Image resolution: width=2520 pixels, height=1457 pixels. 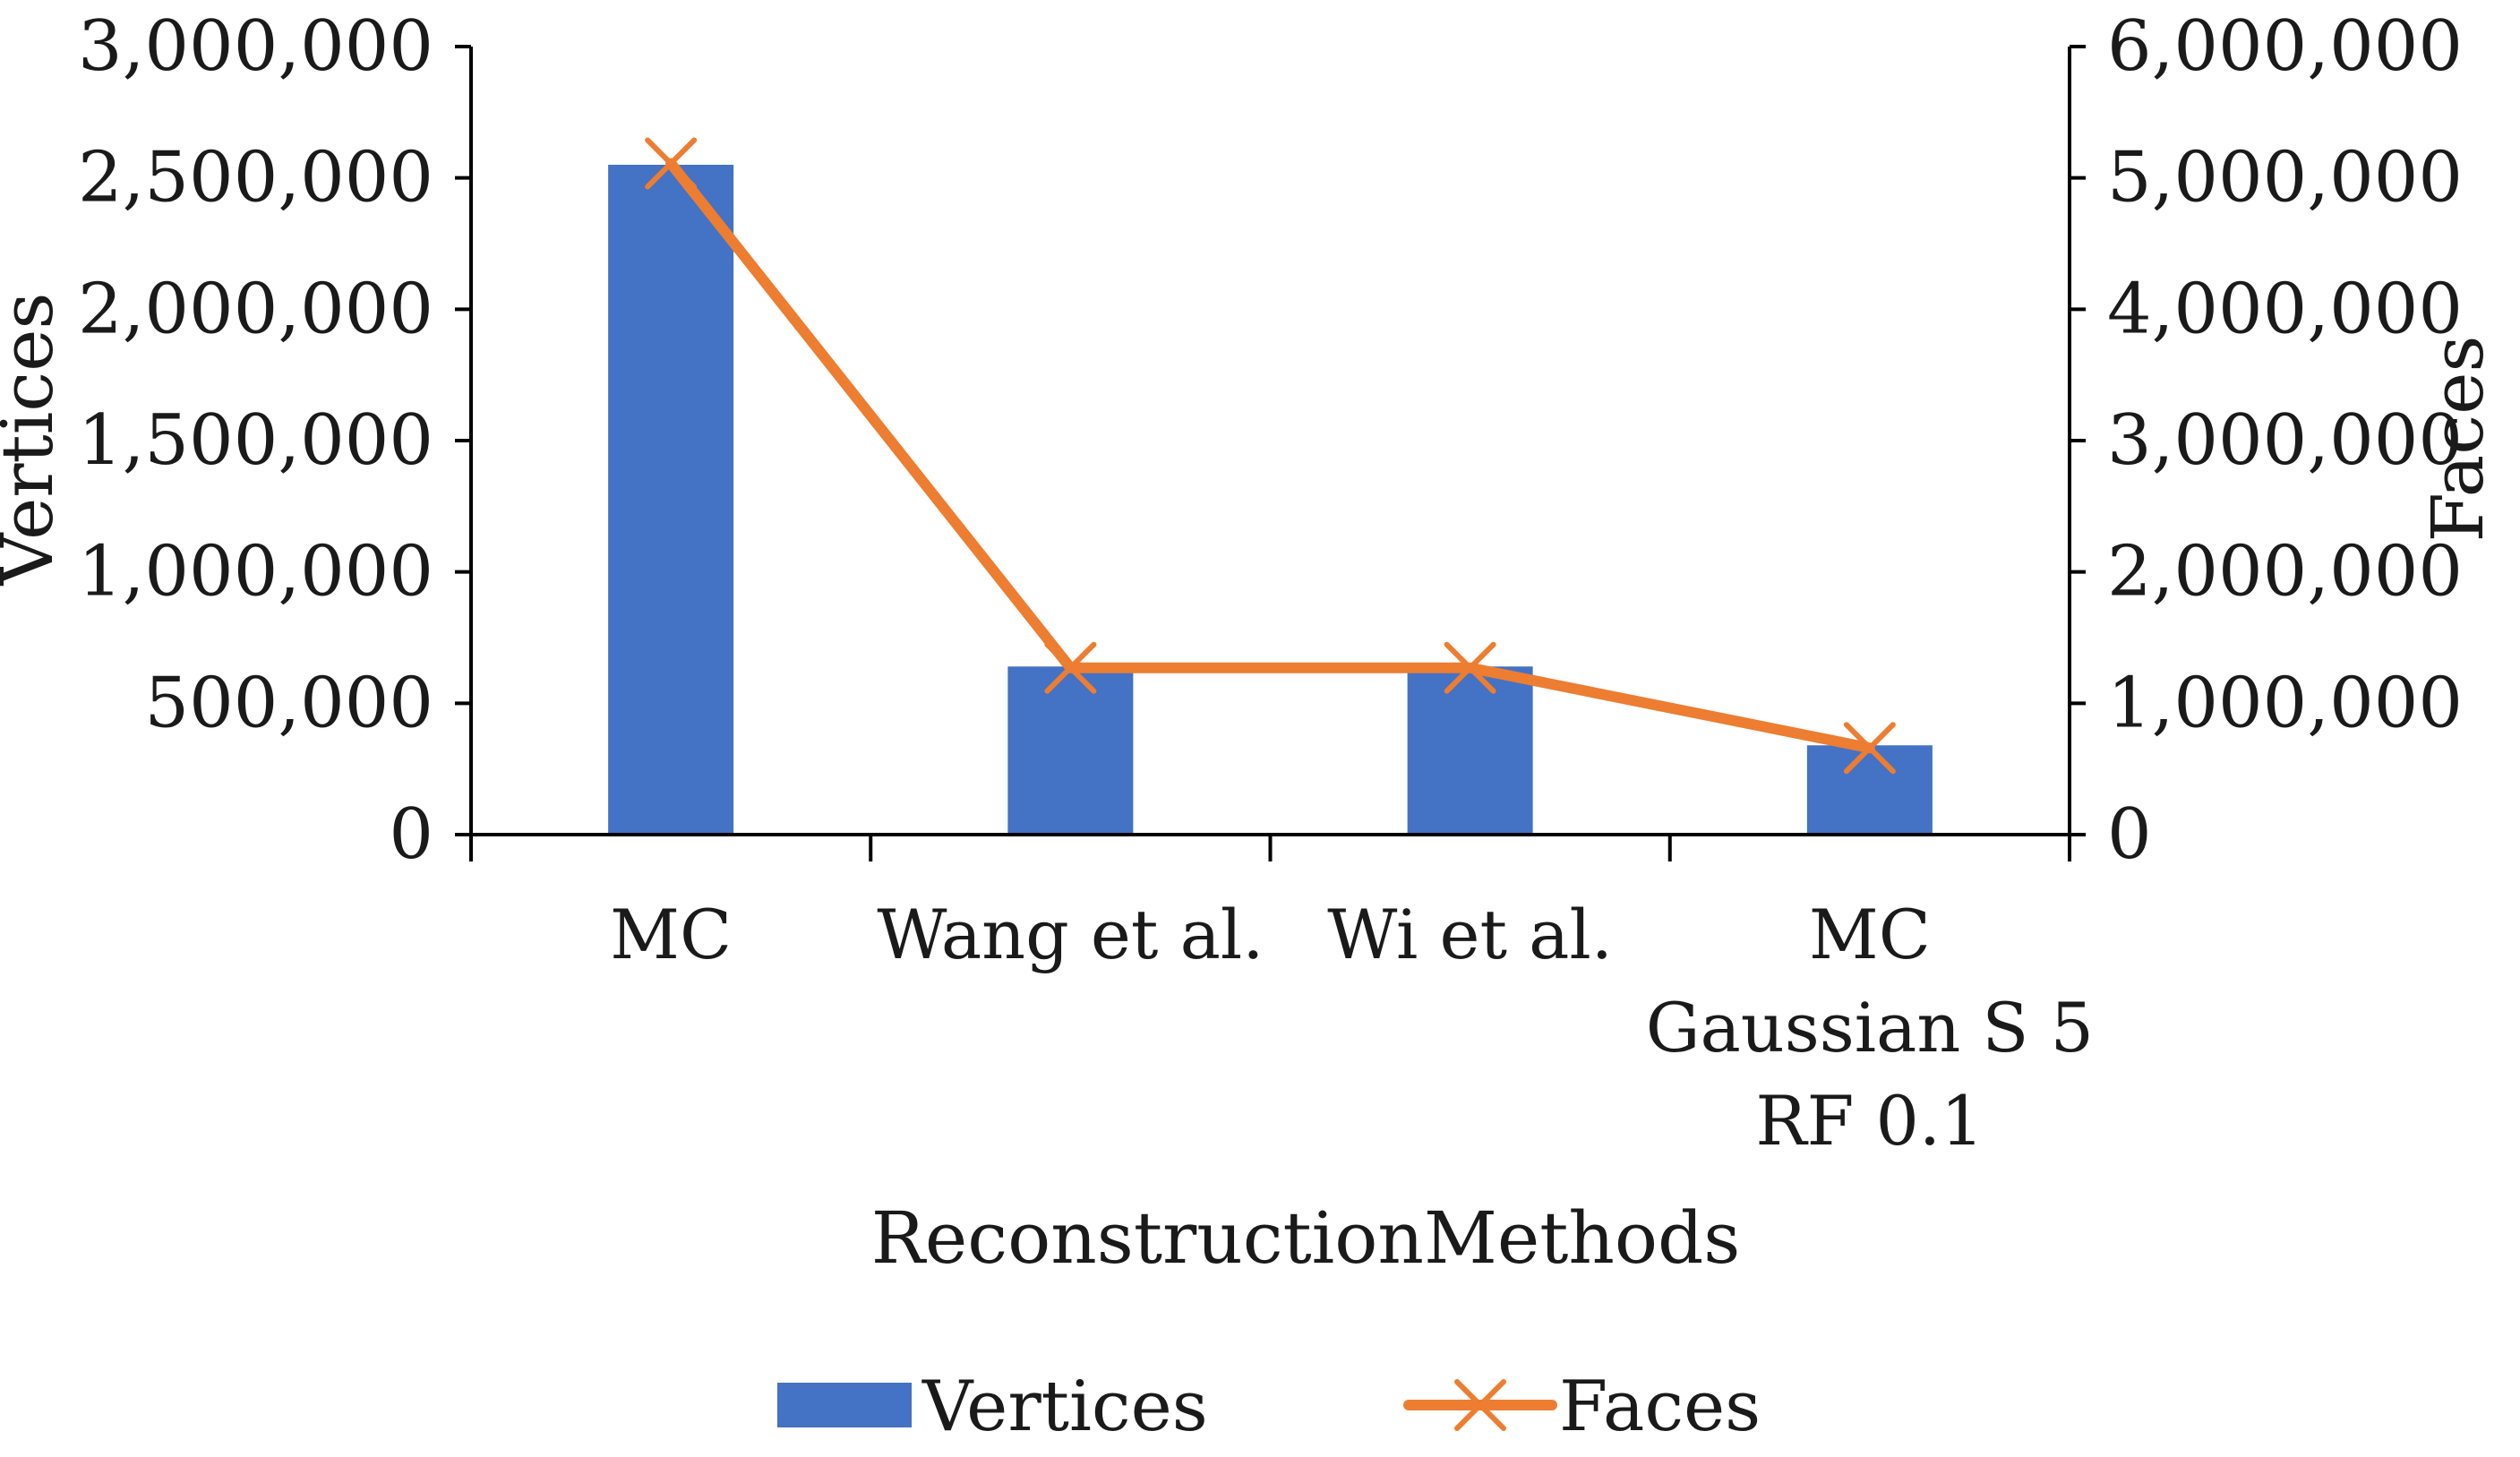 What do you see at coordinates (2285, 703) in the screenshot?
I see `y-right-tick-label: 1,000,000` at bounding box center [2285, 703].